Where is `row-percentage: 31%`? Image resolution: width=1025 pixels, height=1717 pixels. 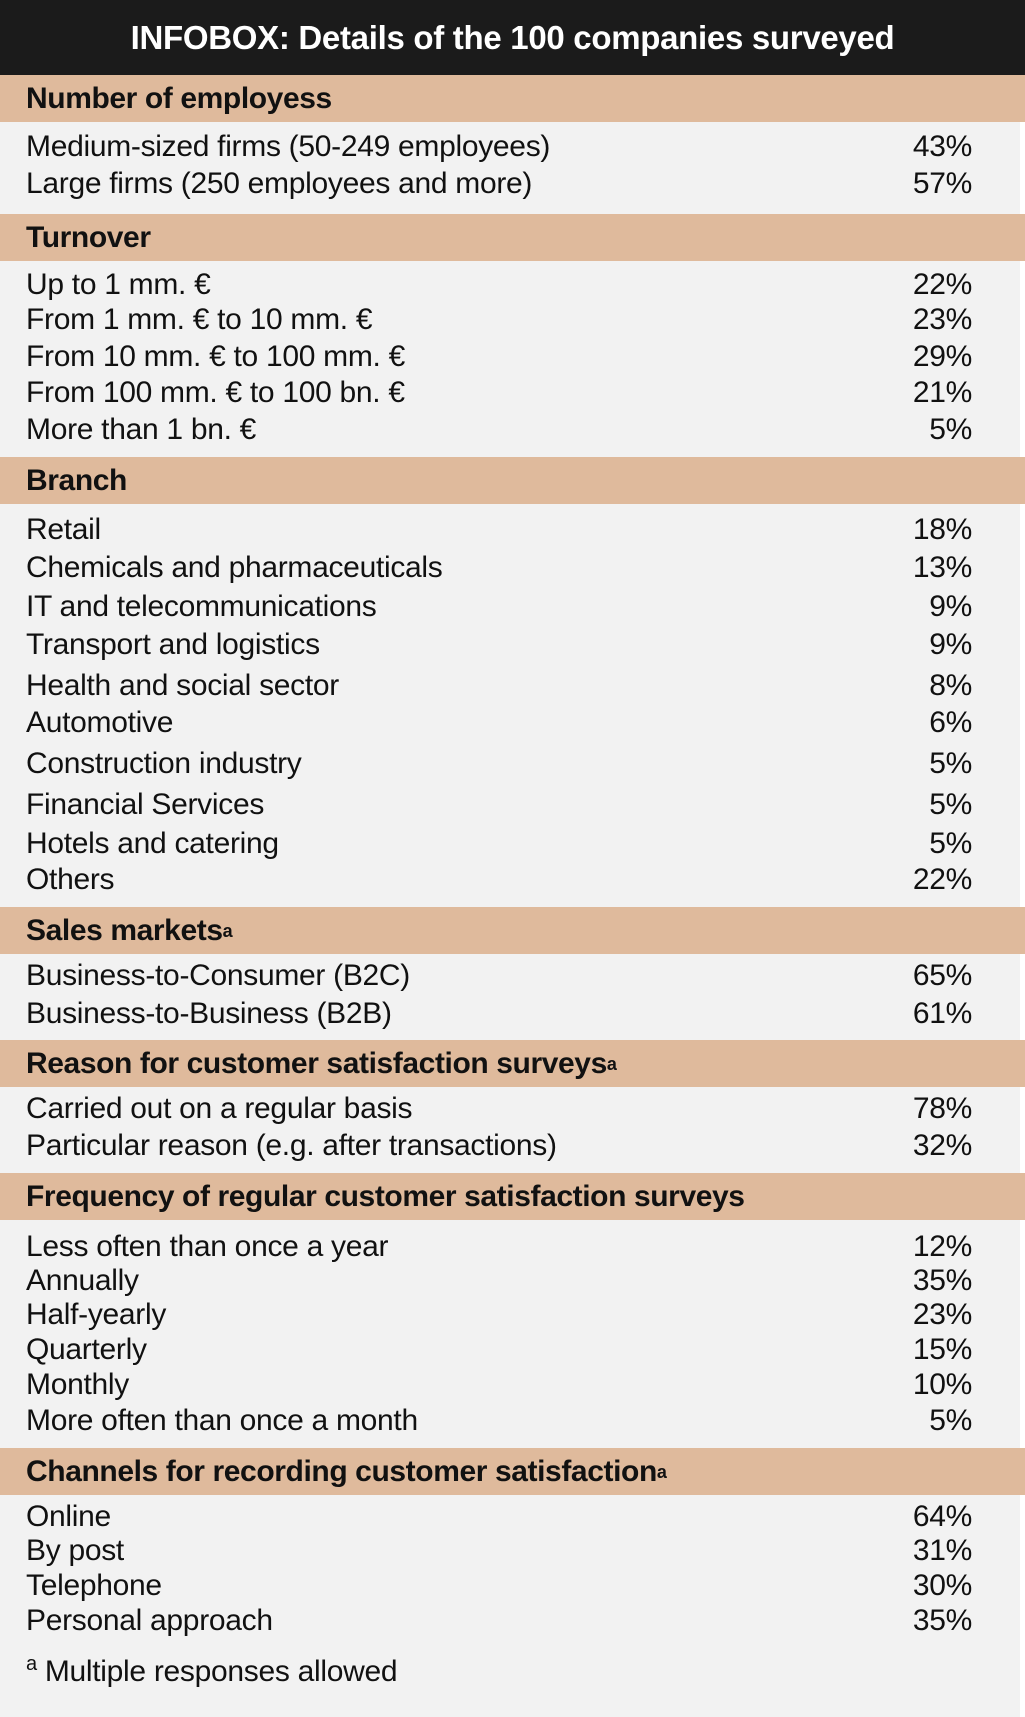
row-percentage: 31% is located at coordinates (942, 1550).